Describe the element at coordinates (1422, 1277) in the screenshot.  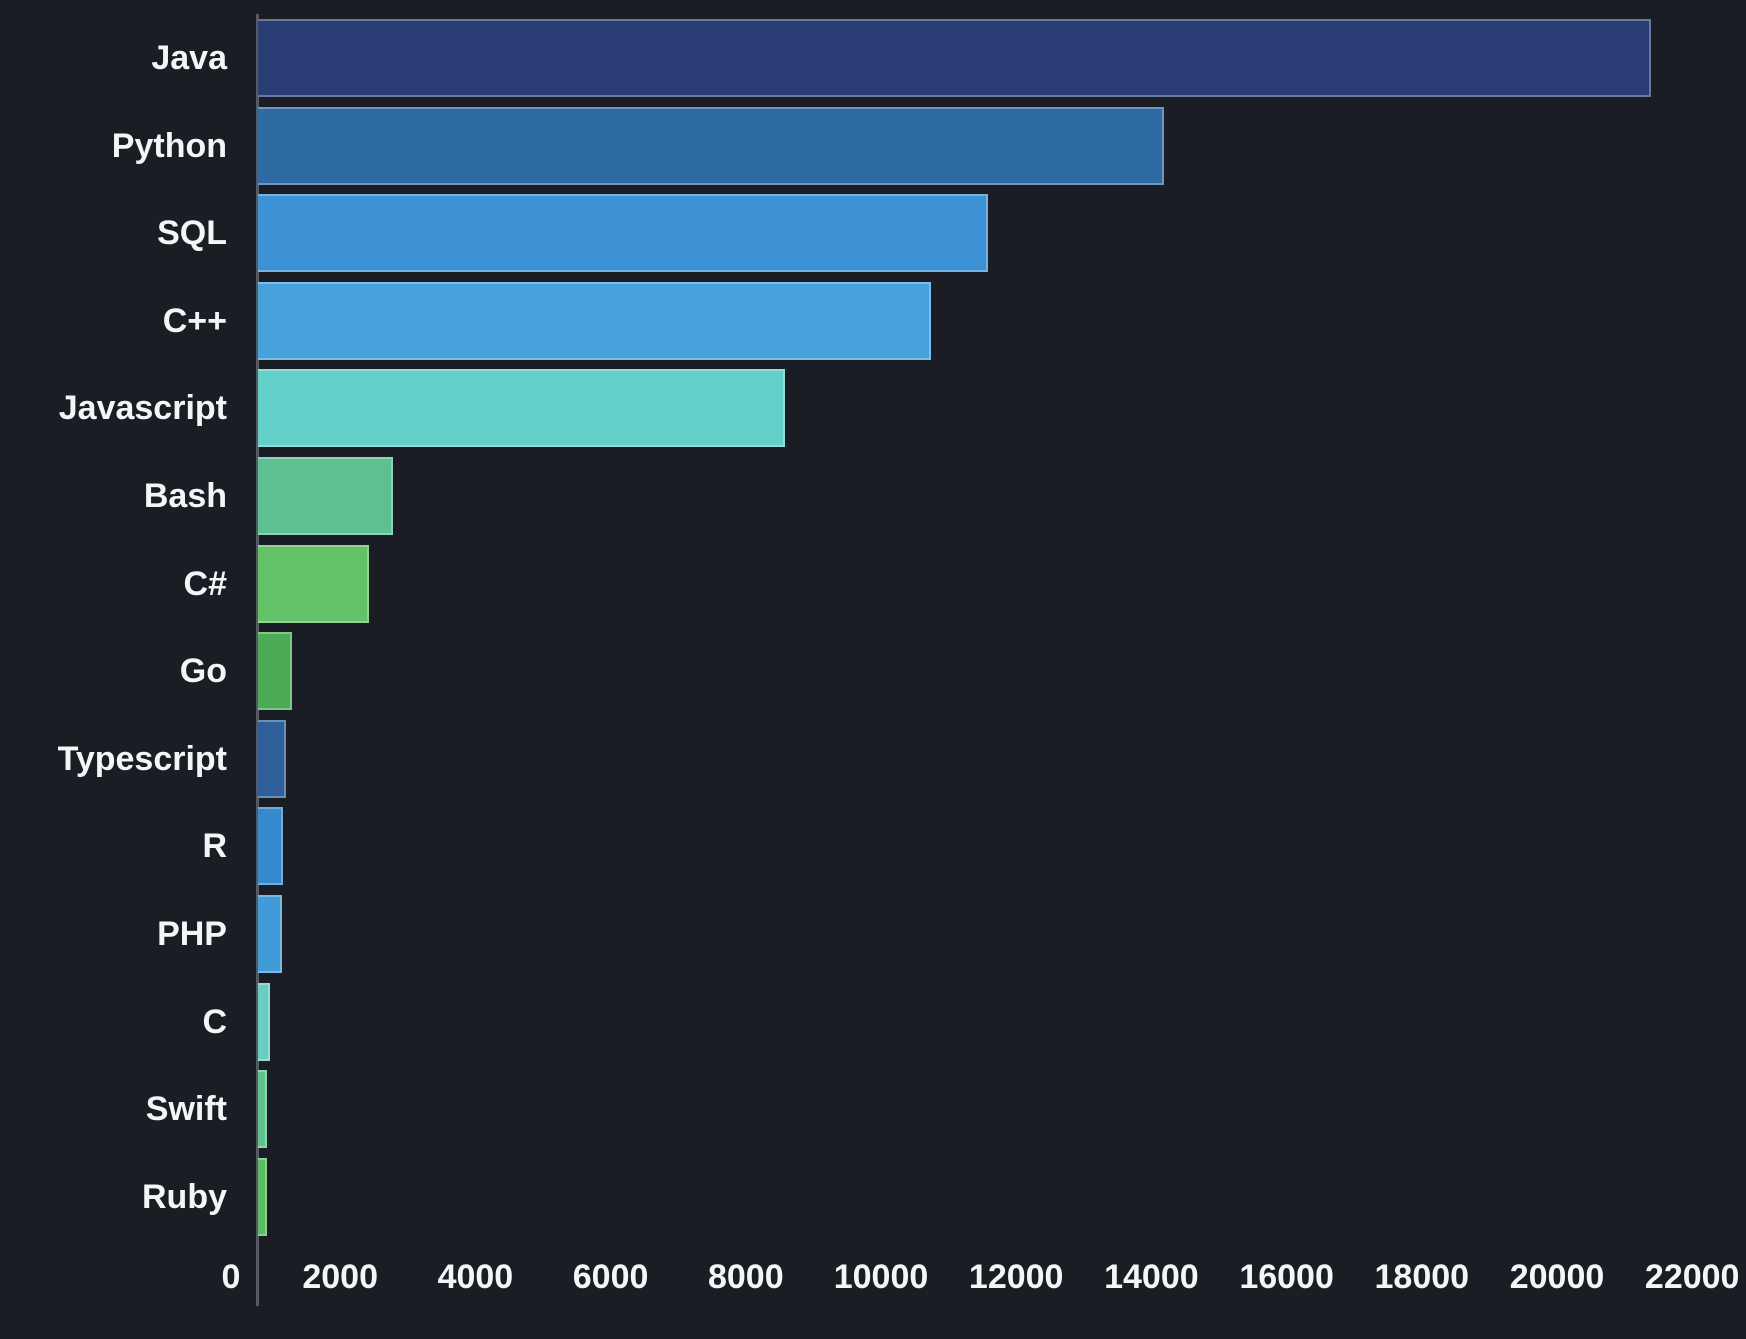
I see `x-tick-label: 18000` at that location.